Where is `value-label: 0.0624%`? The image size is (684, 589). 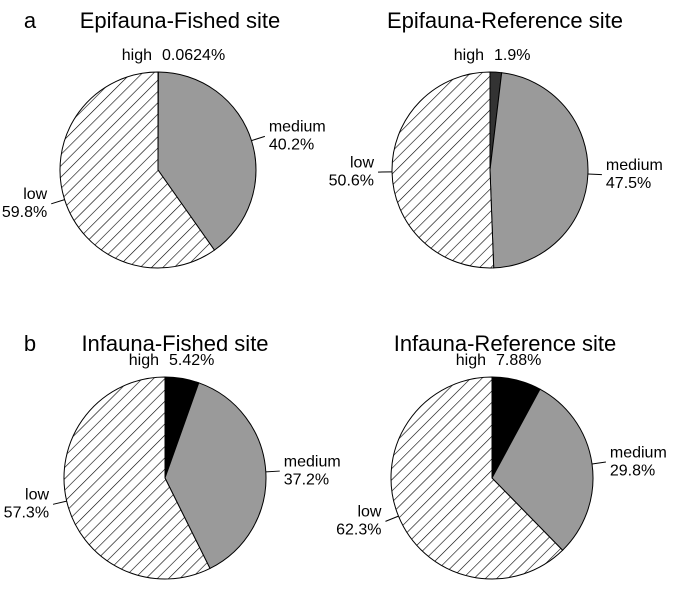 value-label: 0.0624% is located at coordinates (193, 55).